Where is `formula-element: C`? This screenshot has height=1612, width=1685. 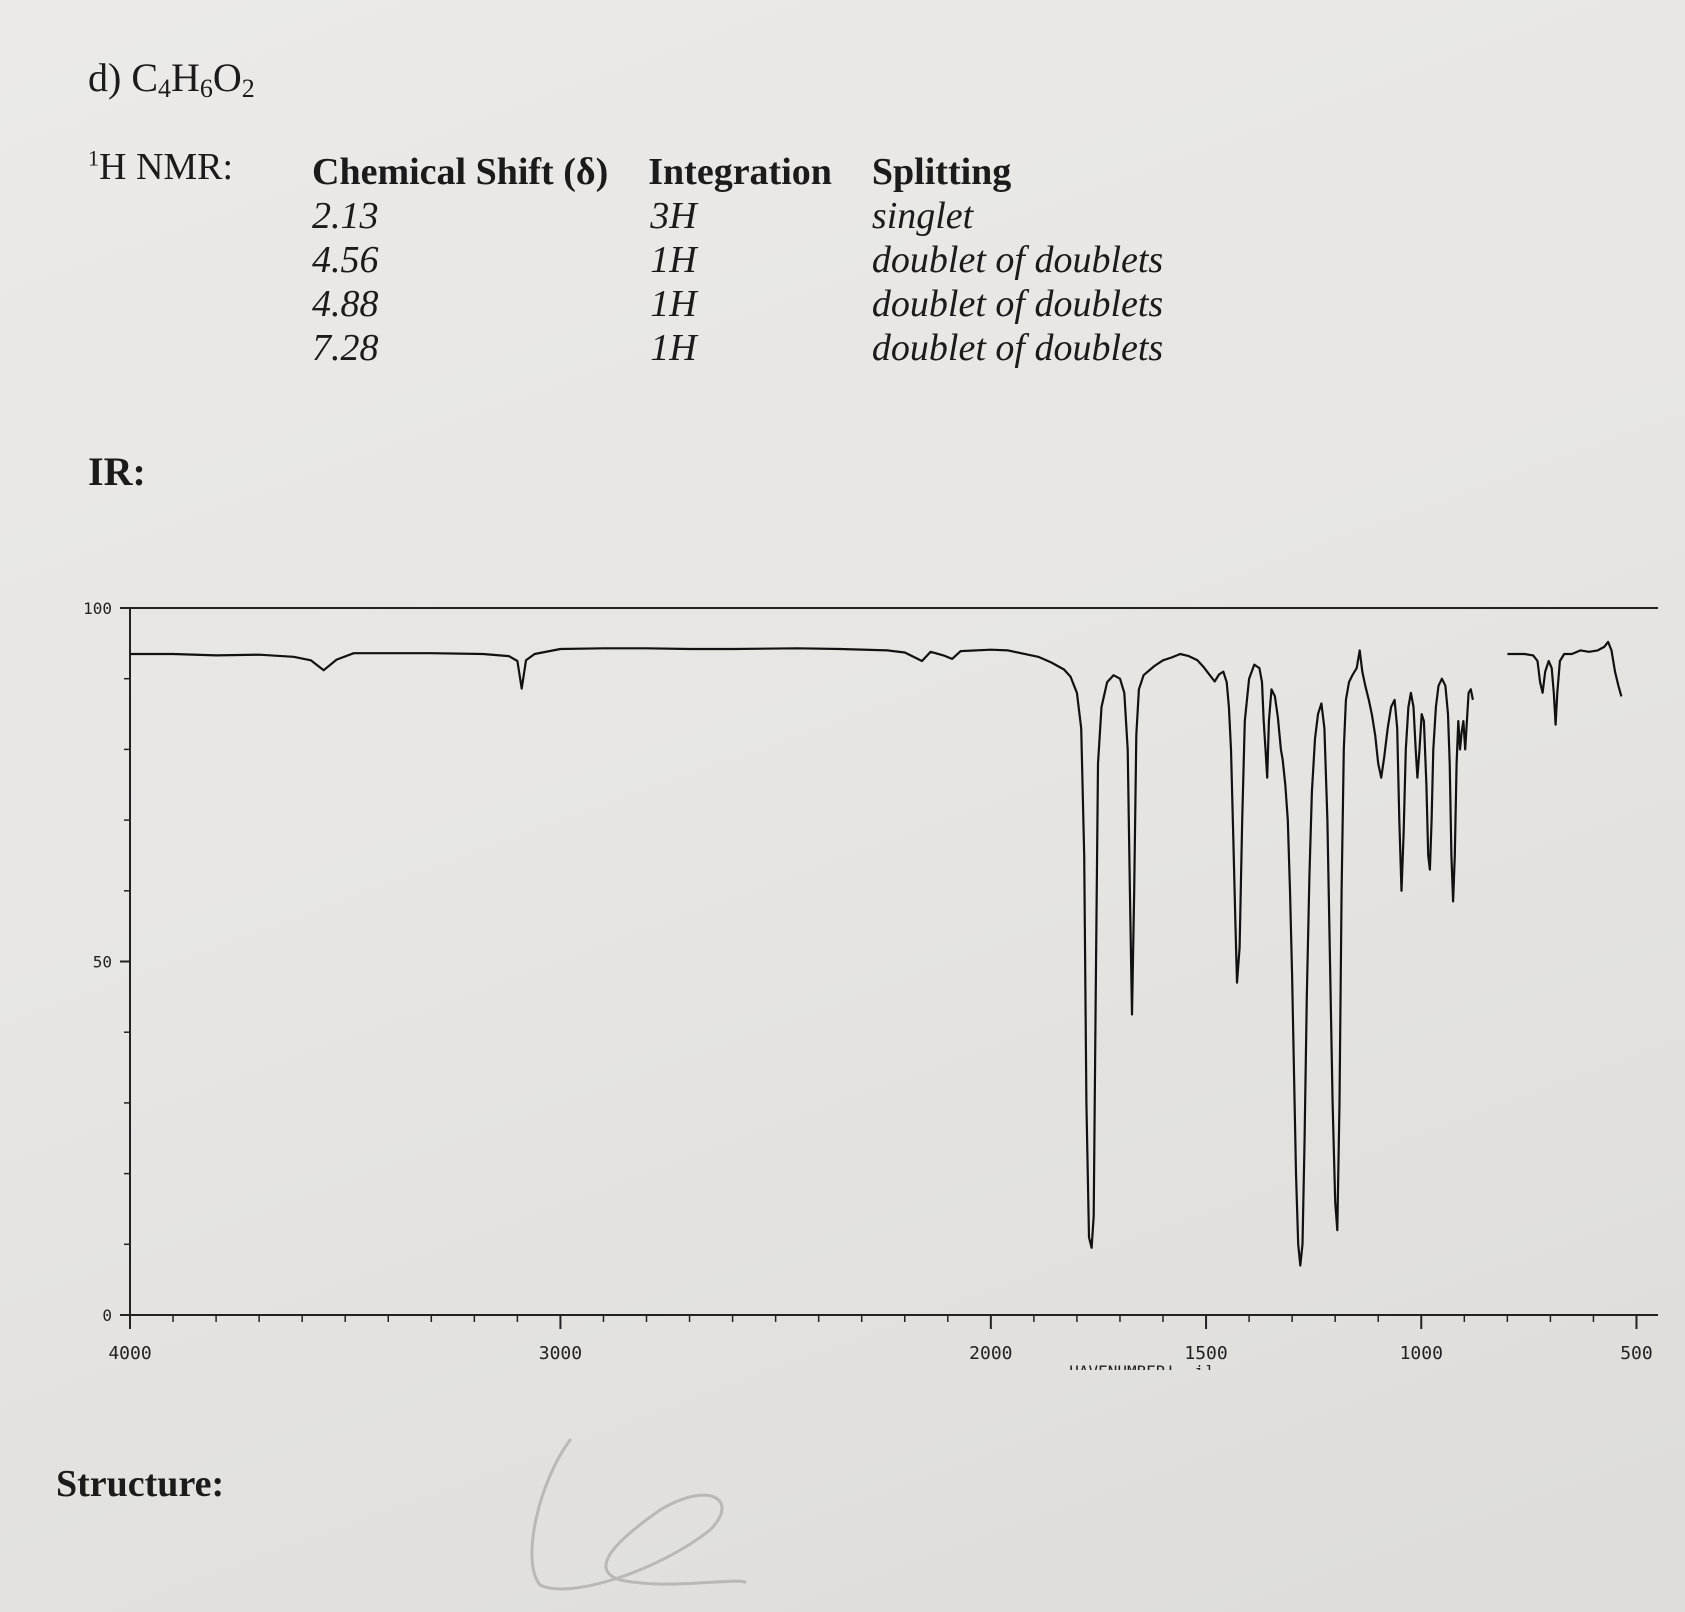 formula-element: C is located at coordinates (145, 77).